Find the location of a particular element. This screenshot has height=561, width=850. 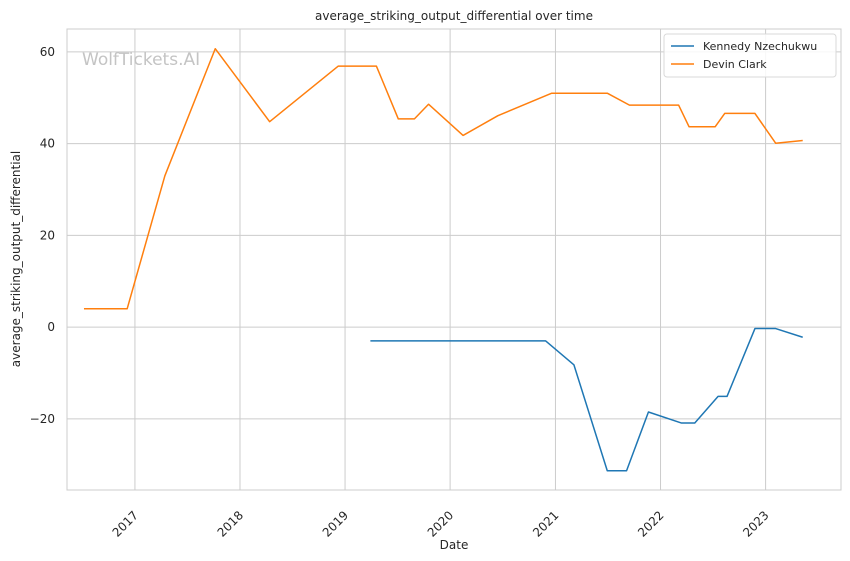

watermark: WolfTickets.AI is located at coordinates (141, 60).